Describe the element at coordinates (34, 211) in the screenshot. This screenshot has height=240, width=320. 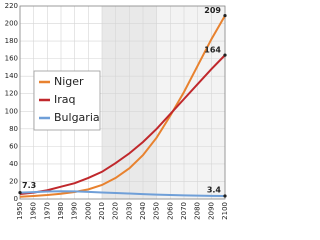
I see `x-tick-label: 1960` at that location.